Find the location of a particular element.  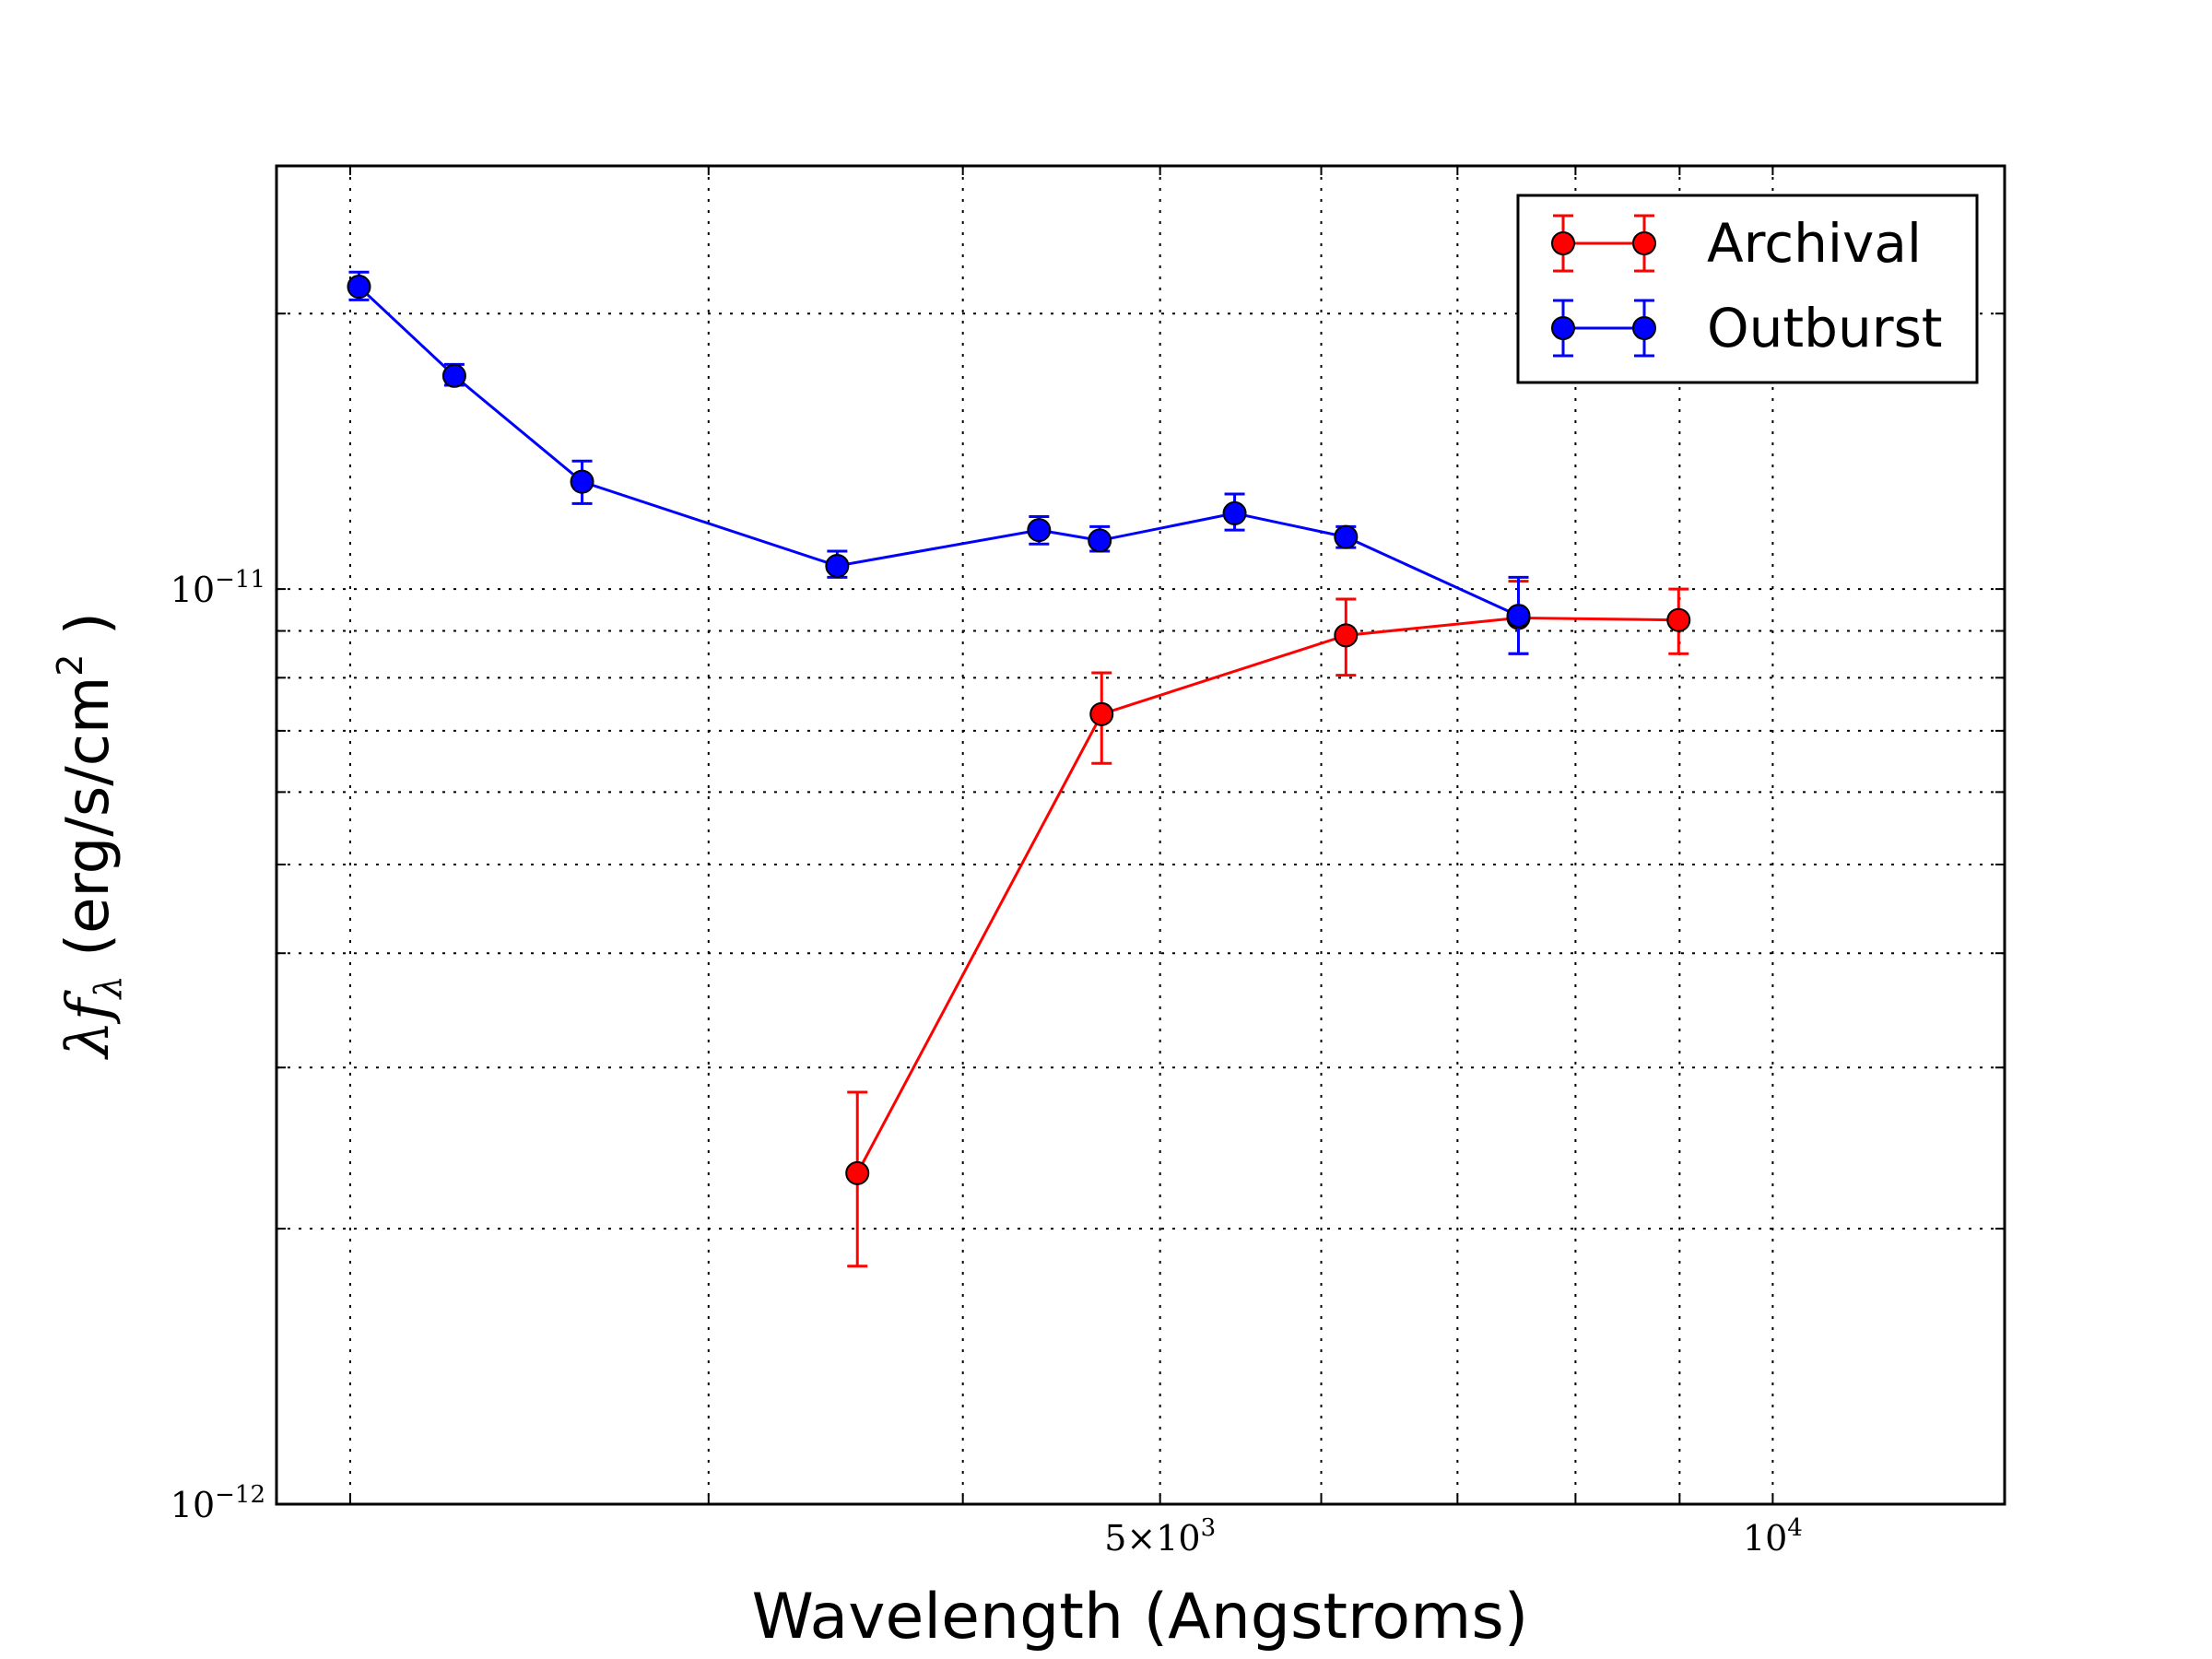

y-axis-label: λfλ (erg/s/cm2 ) is located at coordinates (90, 836).